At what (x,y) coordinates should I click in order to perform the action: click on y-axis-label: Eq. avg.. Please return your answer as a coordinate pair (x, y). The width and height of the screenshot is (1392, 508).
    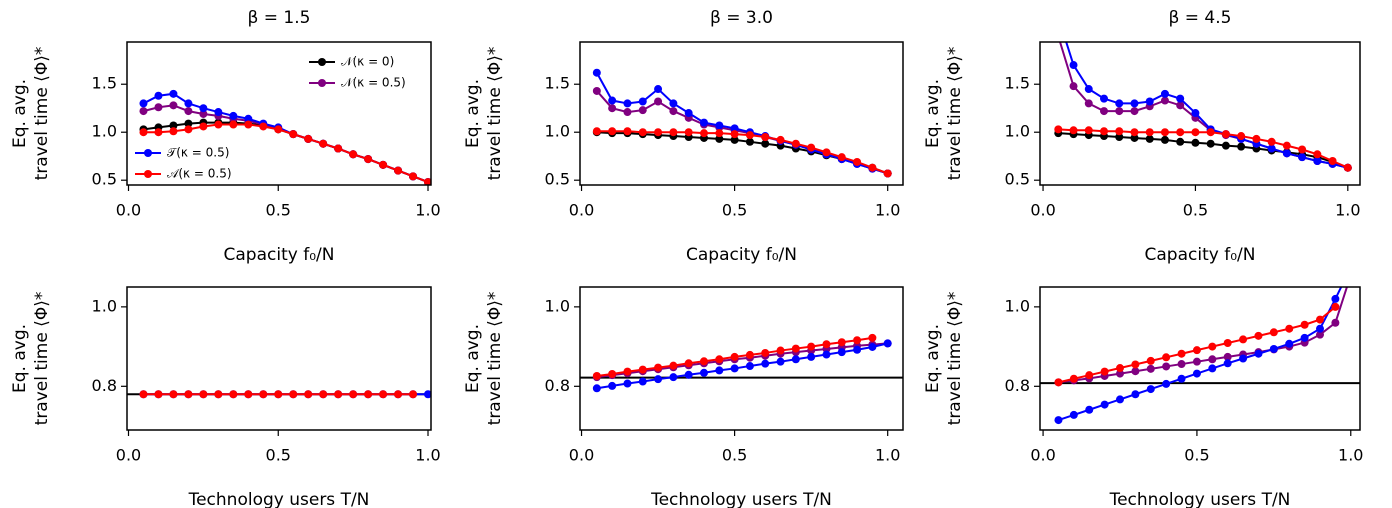
    Looking at the image, I should click on (933, 113).